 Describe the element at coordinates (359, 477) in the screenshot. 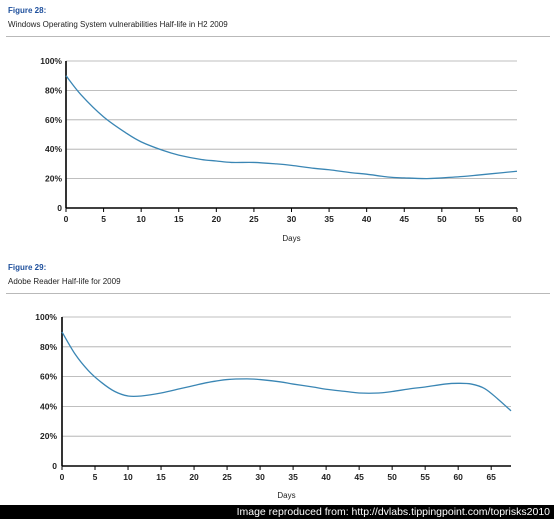

I see `fig29-x-tick-label: 45` at that location.